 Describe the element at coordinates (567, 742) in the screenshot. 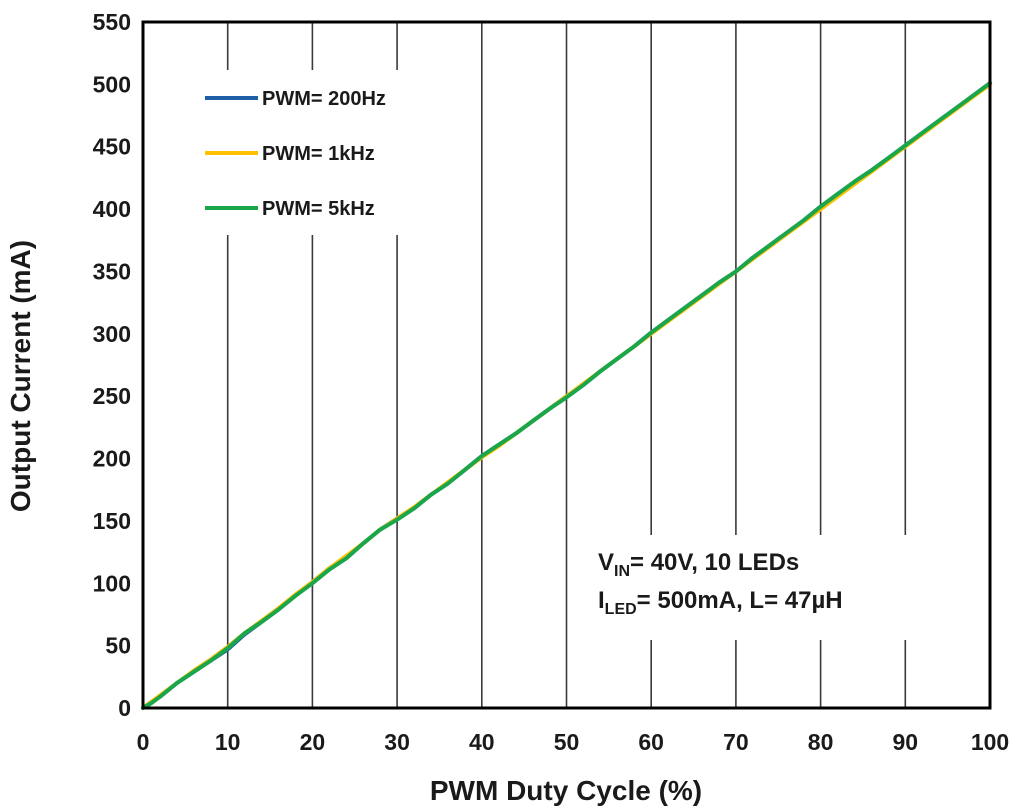

I see `x-tick-label-50: 50` at that location.